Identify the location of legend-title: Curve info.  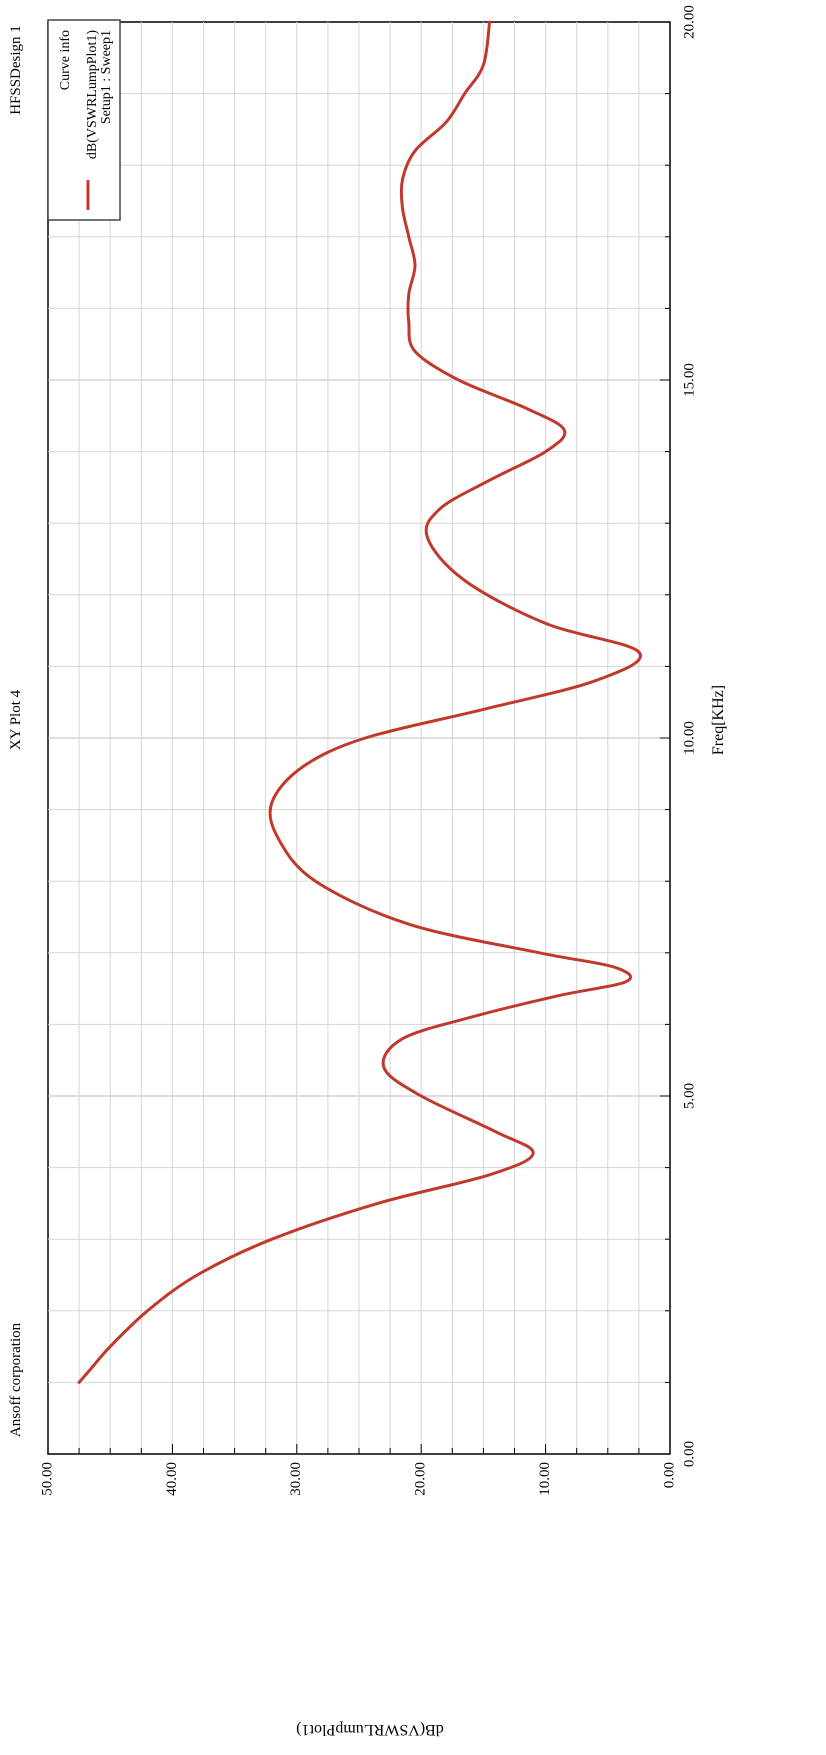
(65, 60).